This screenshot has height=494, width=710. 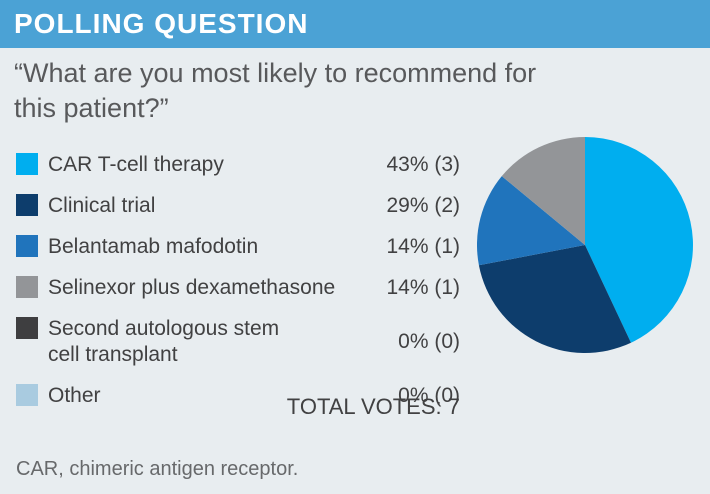 I want to click on total-votes: TOTAL VOTES: 7, so click(x=373, y=406).